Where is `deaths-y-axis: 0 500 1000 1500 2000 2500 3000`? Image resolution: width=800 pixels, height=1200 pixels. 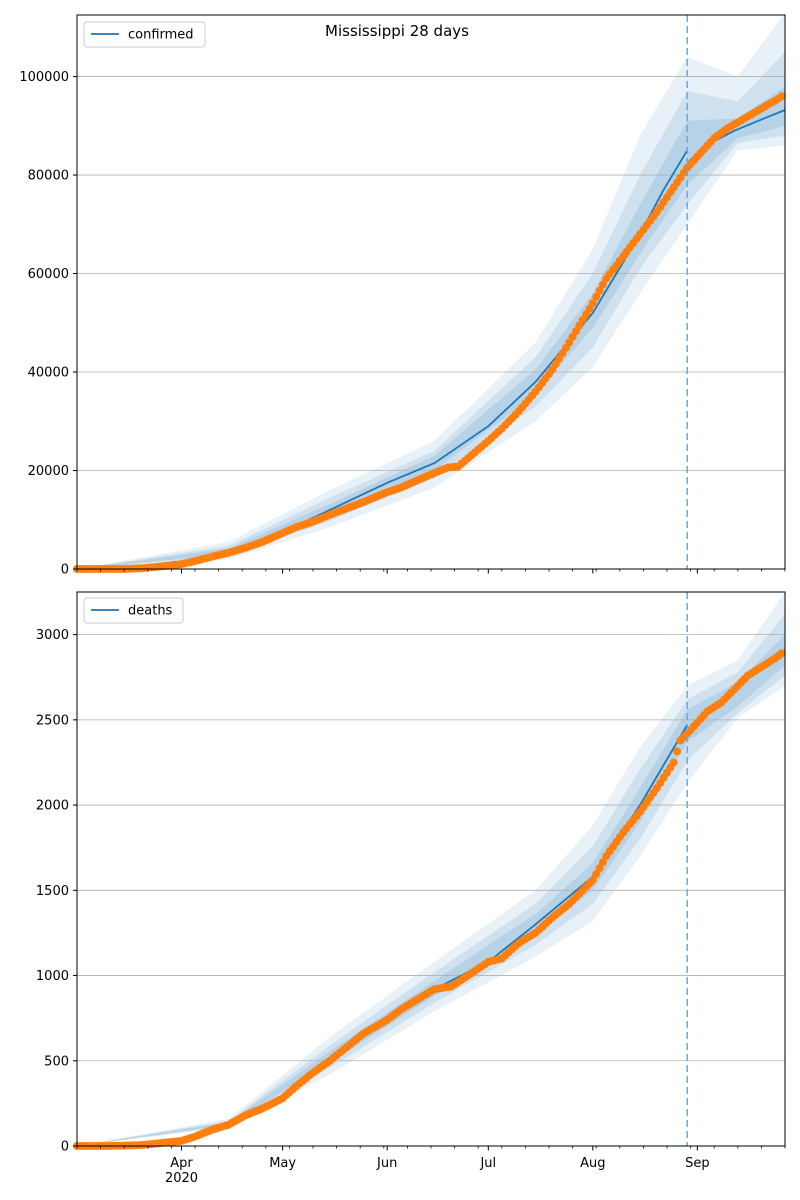
deaths-y-axis: 0 500 1000 1500 2000 2500 3000 is located at coordinates (56, 891).